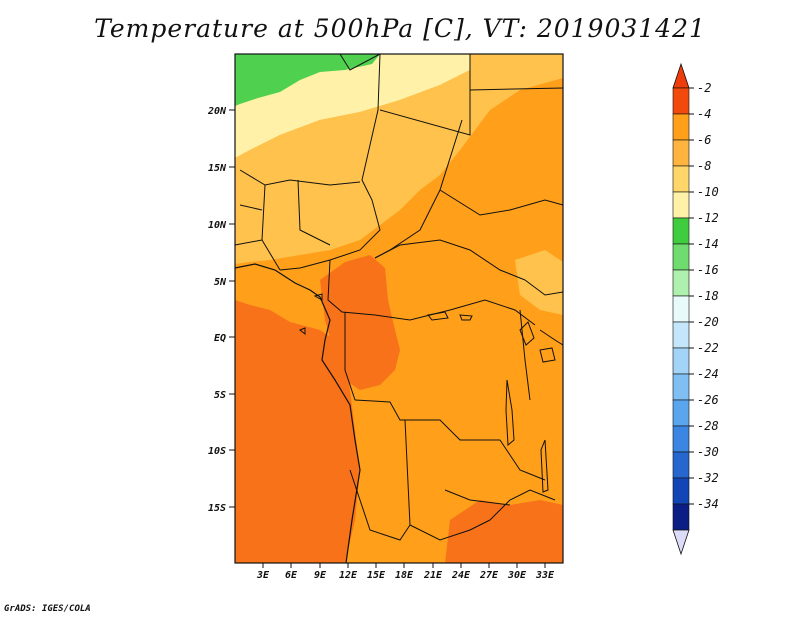 The height and width of the screenshot is (618, 800). Describe the element at coordinates (708, 192) in the screenshot. I see `colorbar-label: -10` at that location.